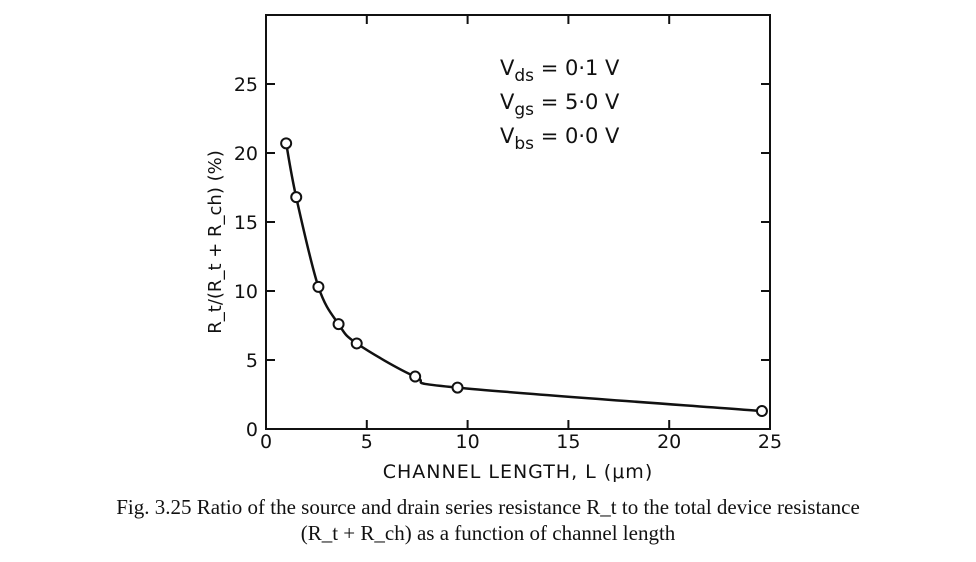 This screenshot has height=562, width=976. I want to click on x-tick-label: 25, so click(770, 442).